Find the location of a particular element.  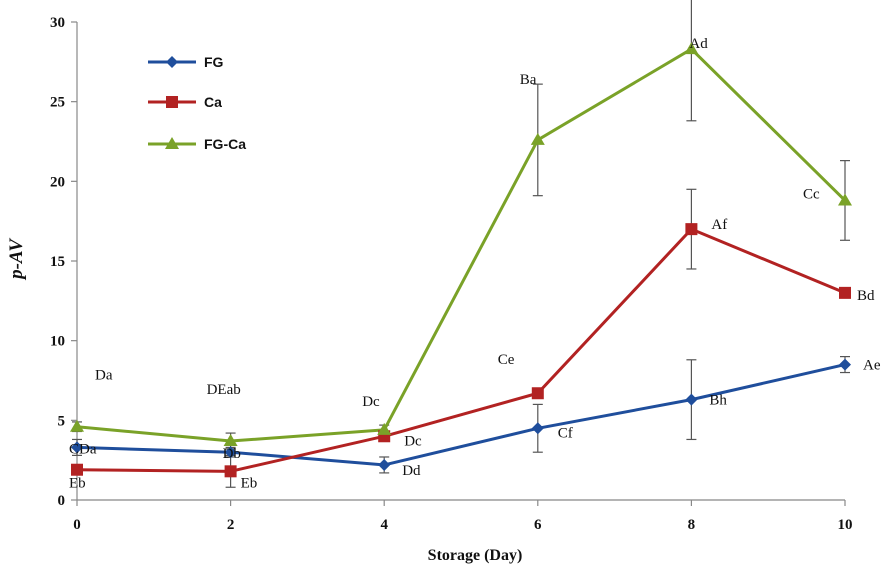

point-label: Da is located at coordinates (104, 376).